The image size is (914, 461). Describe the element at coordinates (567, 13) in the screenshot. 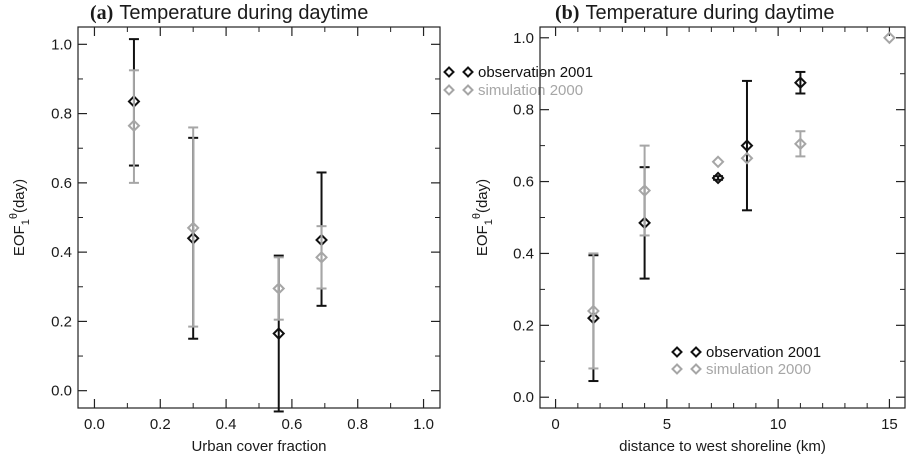

I see `panel-letter: (b)` at that location.